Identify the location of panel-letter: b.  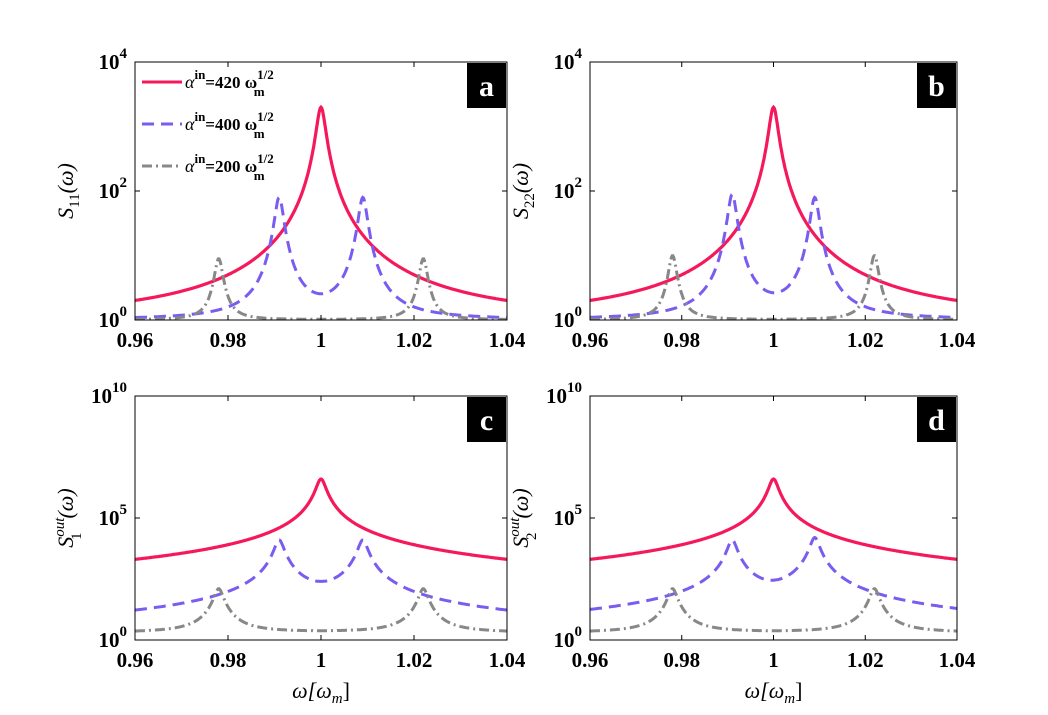
(936, 86).